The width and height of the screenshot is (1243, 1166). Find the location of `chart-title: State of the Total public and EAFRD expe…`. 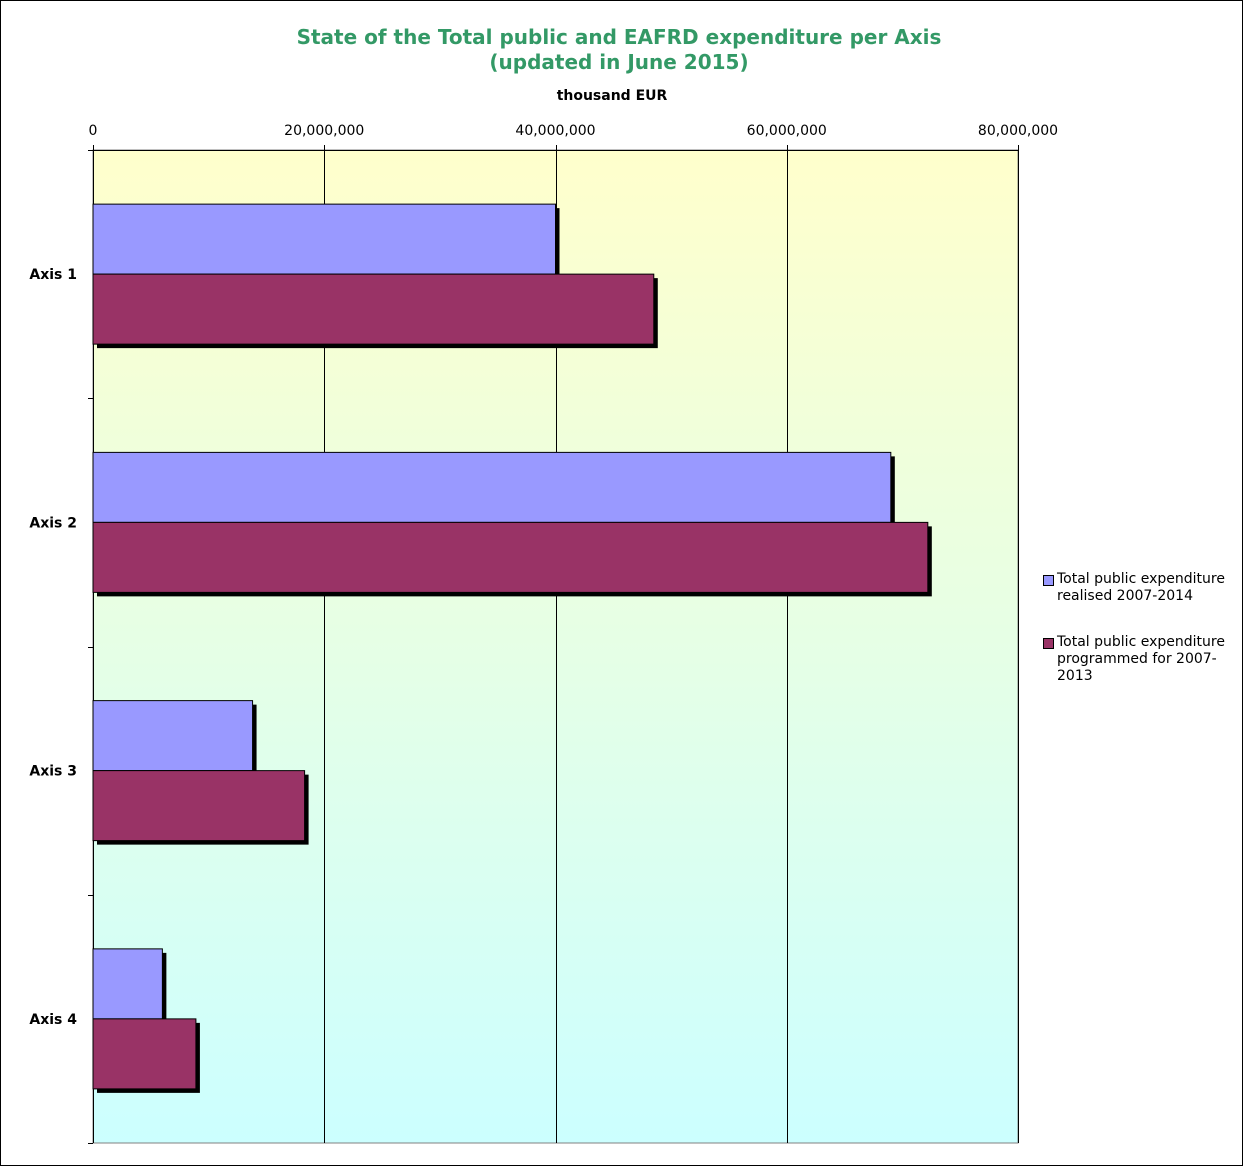

chart-title: State of the Total public and EAFRD expe… is located at coordinates (619, 50).